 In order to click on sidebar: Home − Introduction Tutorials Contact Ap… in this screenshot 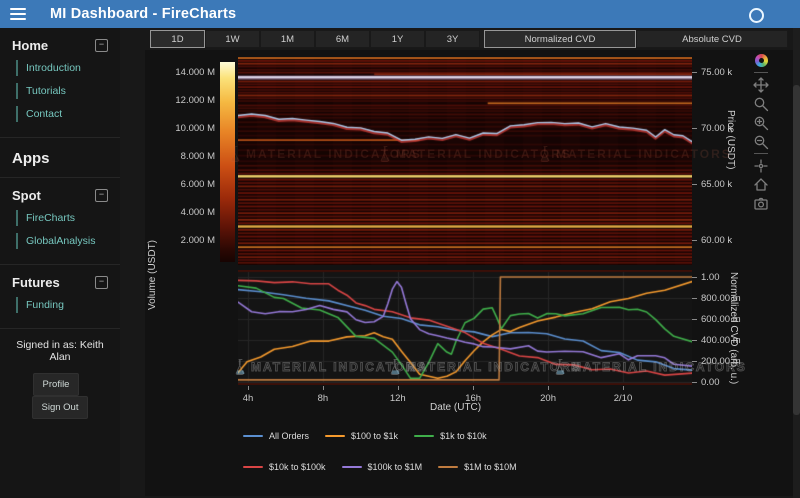, I will do `click(60, 263)`.